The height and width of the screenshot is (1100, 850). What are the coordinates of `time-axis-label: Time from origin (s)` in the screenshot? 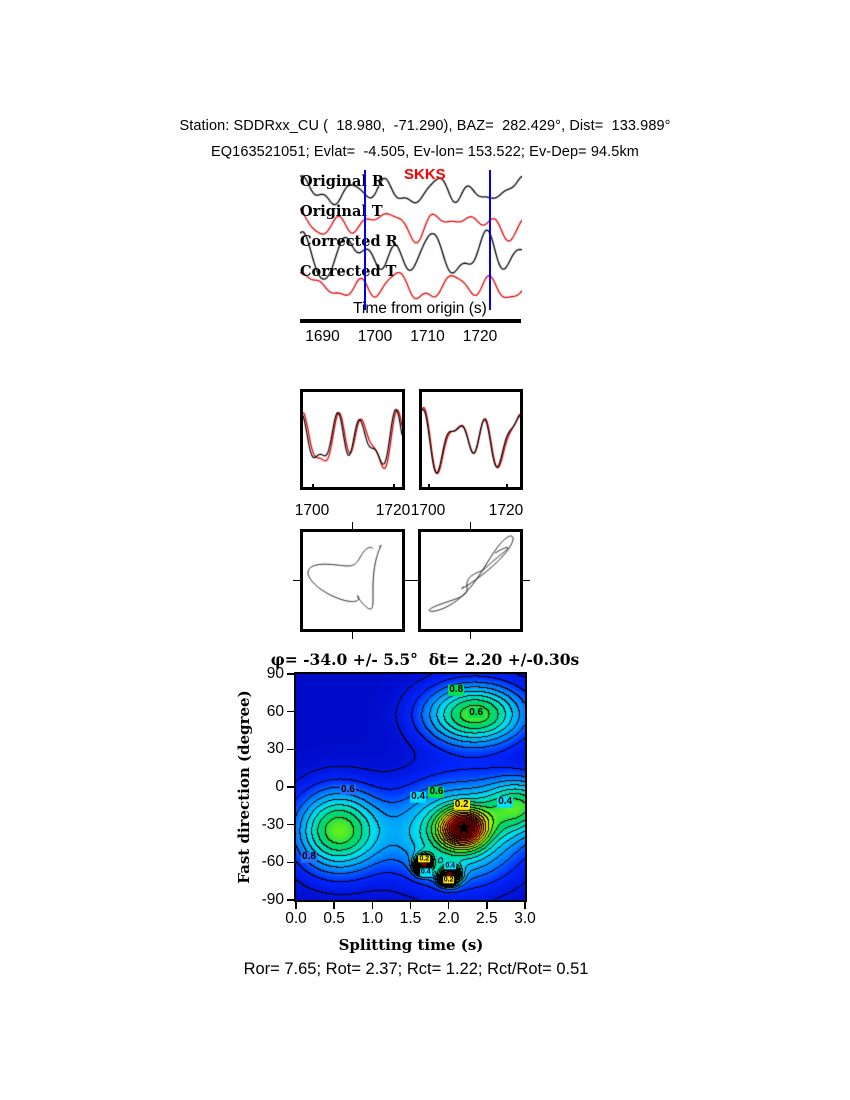 It's located at (420, 308).